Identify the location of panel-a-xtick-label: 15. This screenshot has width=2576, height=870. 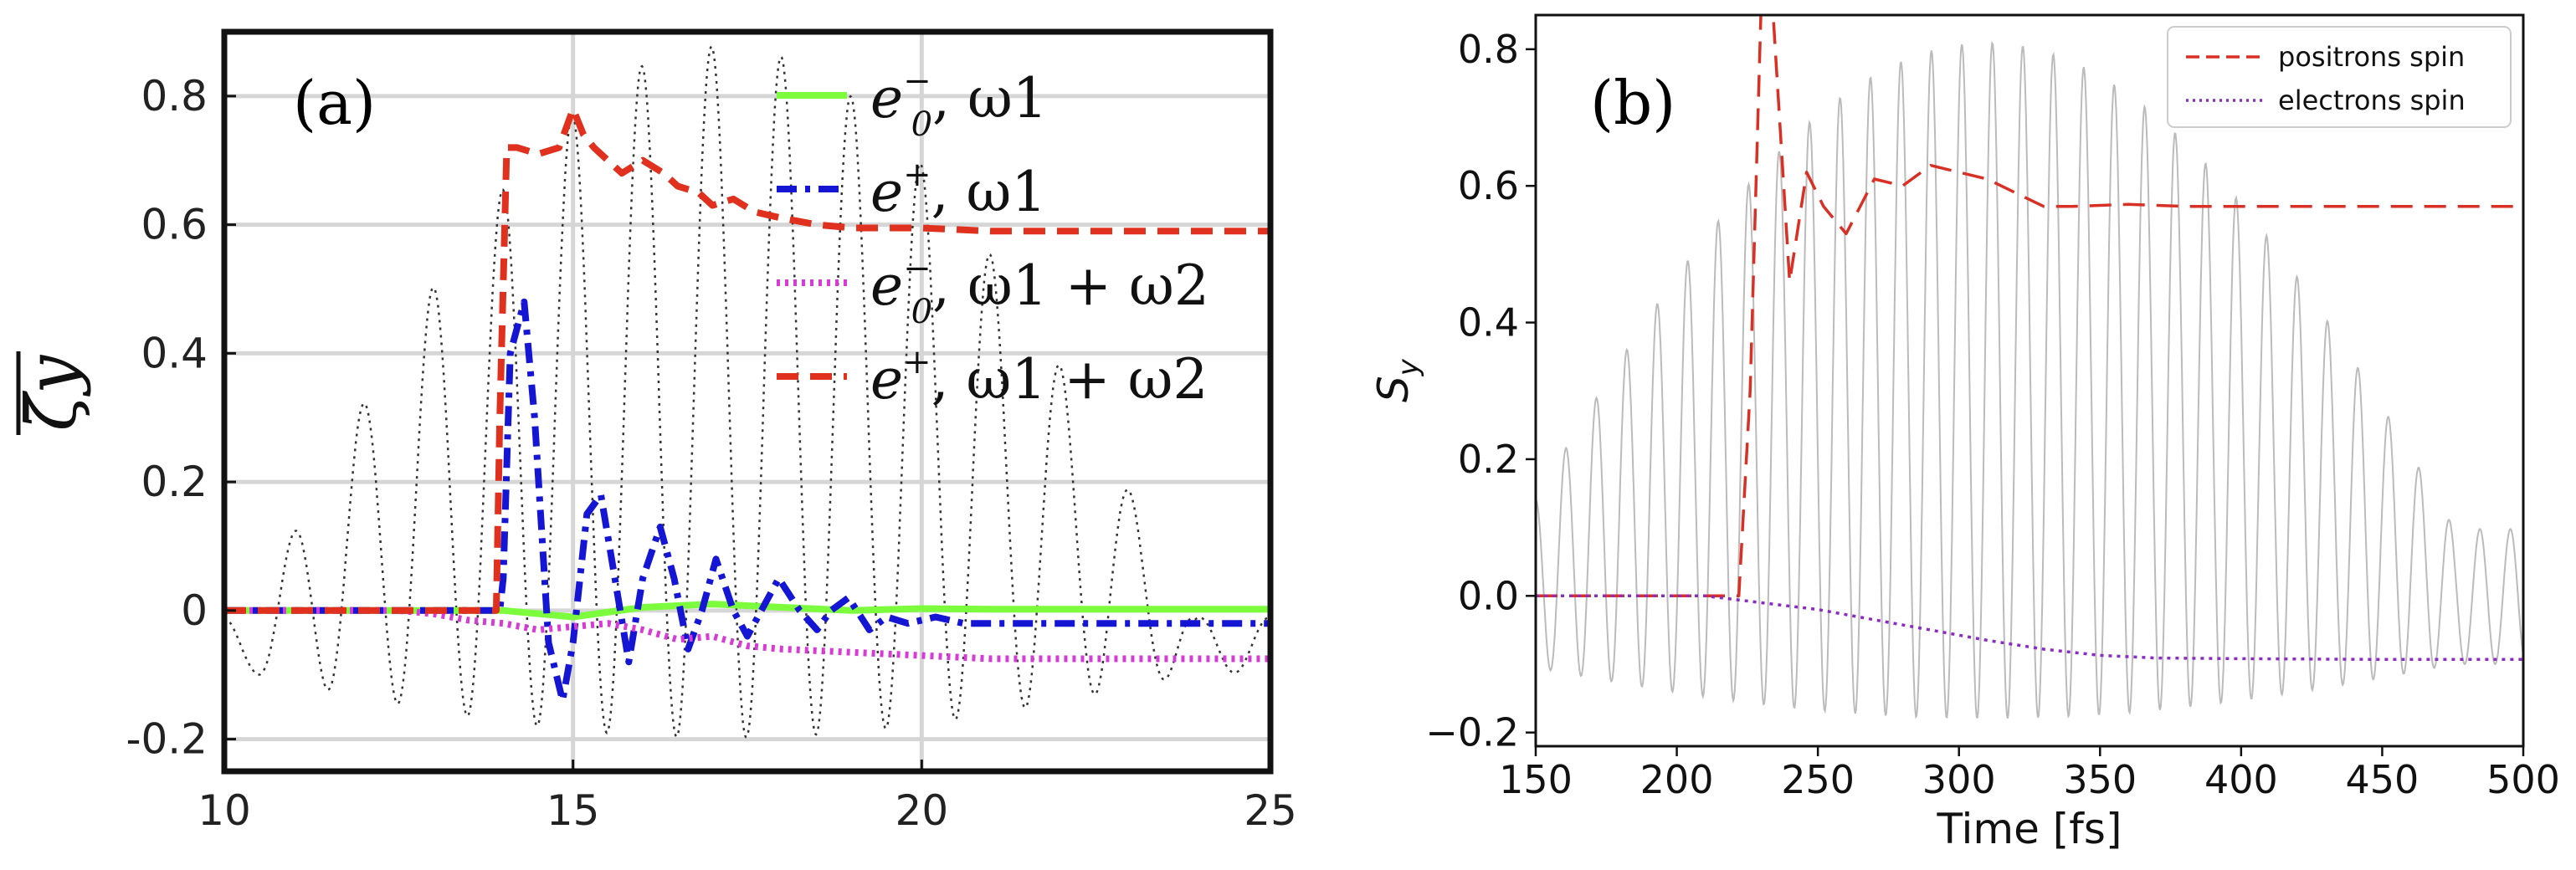
(573, 811).